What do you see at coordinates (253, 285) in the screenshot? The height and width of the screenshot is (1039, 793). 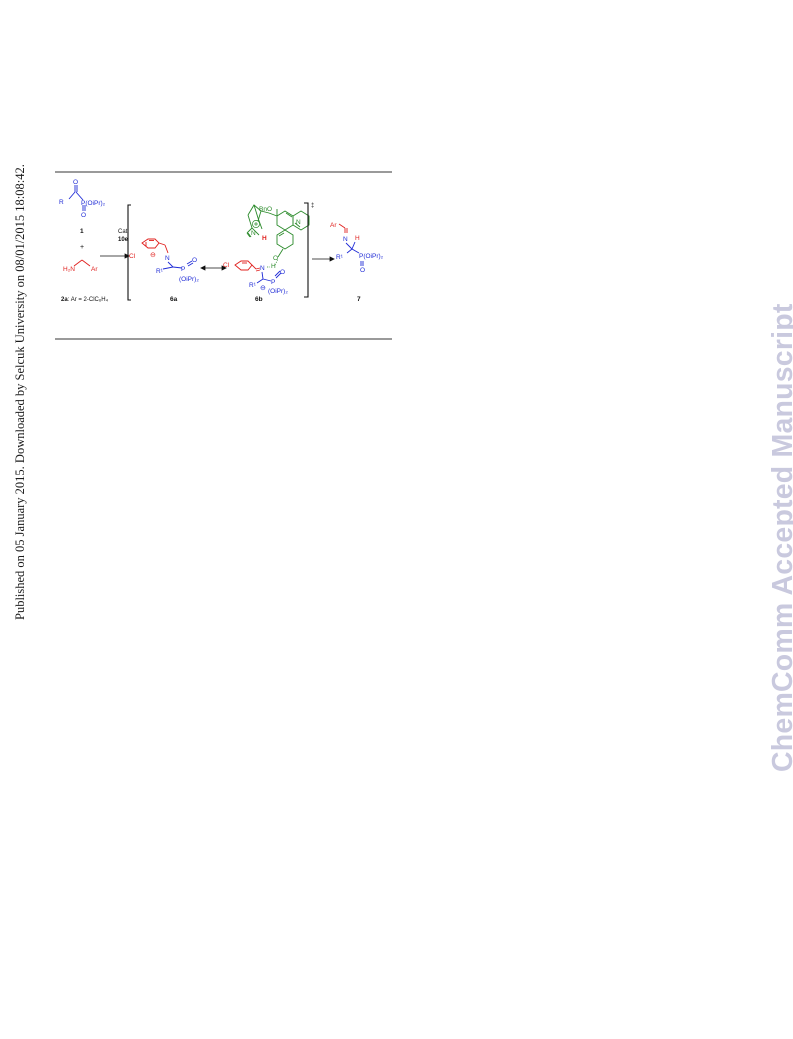 I see `intermediate-6b-r1: R¹` at bounding box center [253, 285].